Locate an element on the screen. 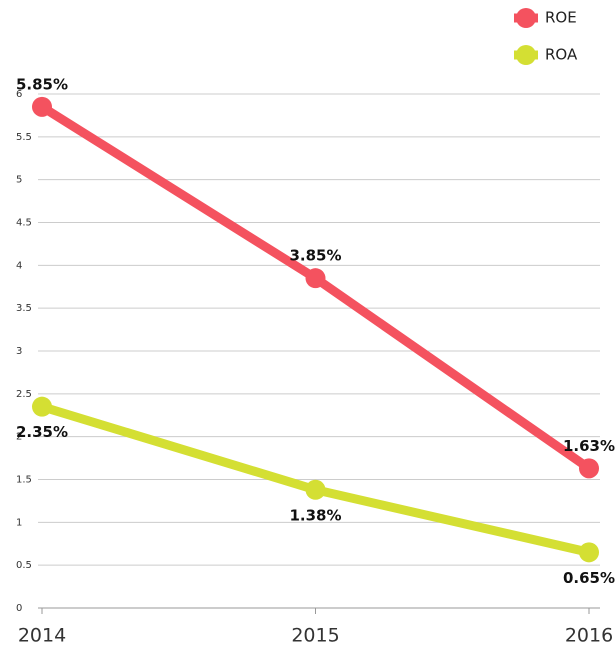 Image resolution: width=616 pixels, height=650 pixels. legend-label: ROA is located at coordinates (561, 55).